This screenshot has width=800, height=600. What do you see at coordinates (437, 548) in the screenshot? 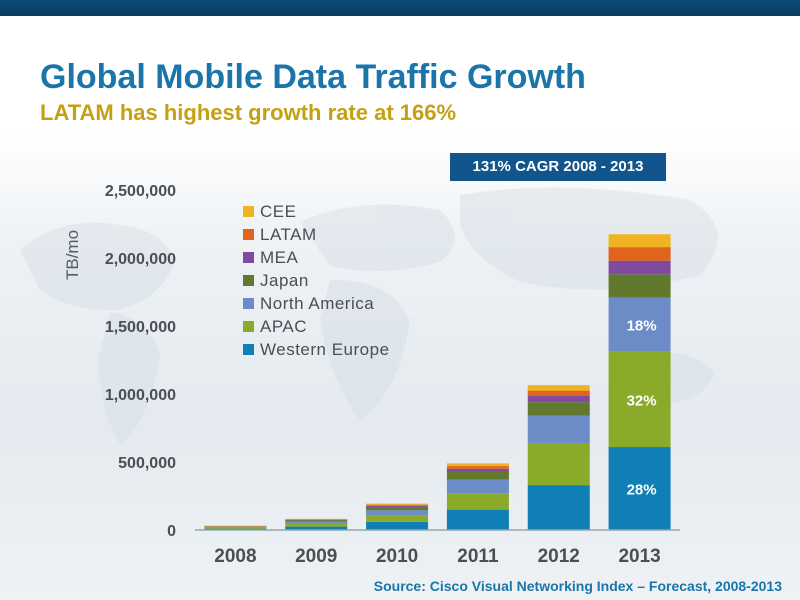
I see `x-axis: 2008 2009 2010 2011 2012 2013` at bounding box center [437, 548].